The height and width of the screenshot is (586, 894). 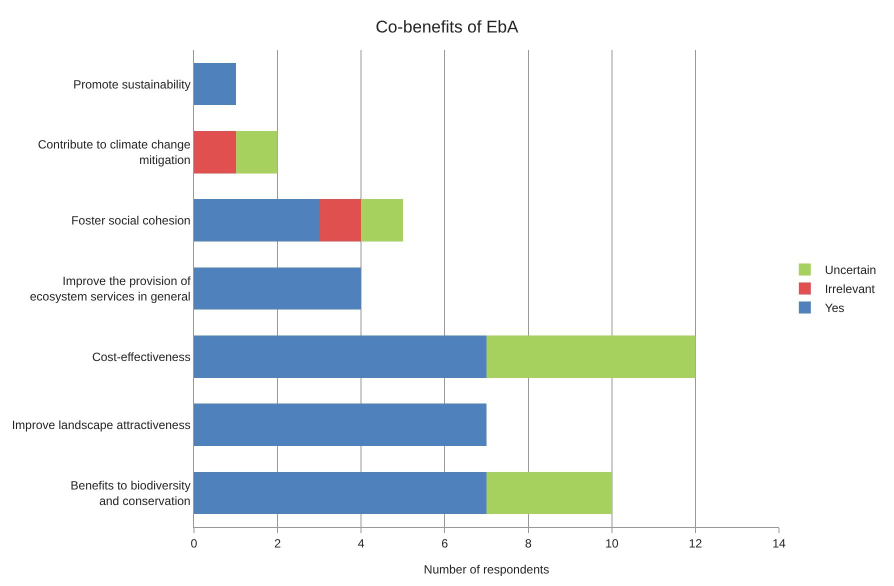 I want to click on legend-label: Uncertain, so click(x=850, y=270).